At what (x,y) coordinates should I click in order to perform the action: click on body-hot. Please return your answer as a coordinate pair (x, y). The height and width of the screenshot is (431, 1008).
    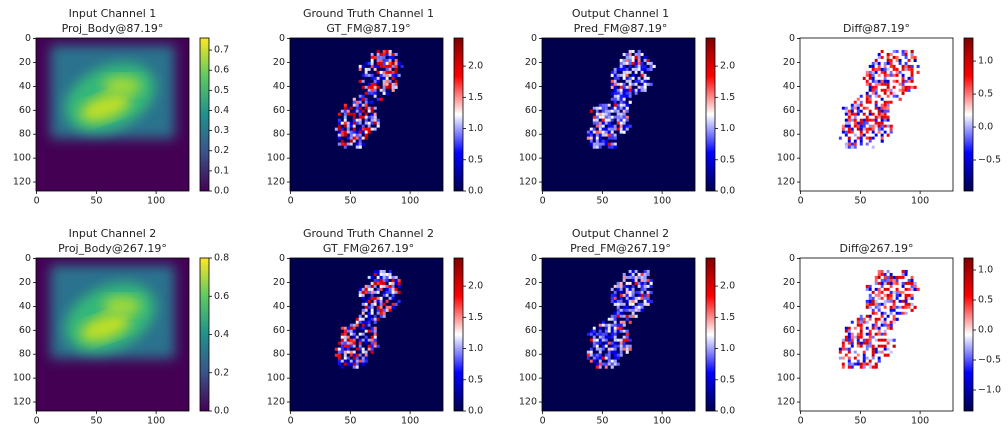
    Looking at the image, I should click on (122, 306).